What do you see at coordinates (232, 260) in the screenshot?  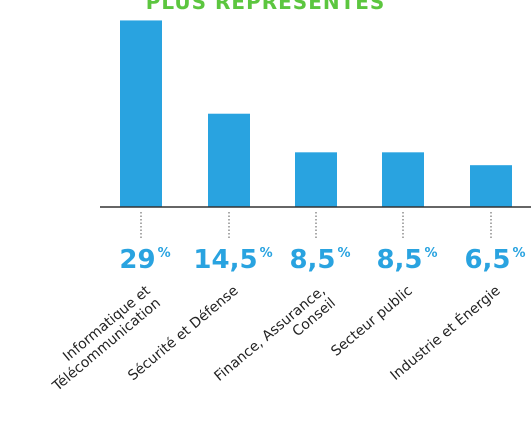 I see `value-label-2: 14,5%` at bounding box center [232, 260].